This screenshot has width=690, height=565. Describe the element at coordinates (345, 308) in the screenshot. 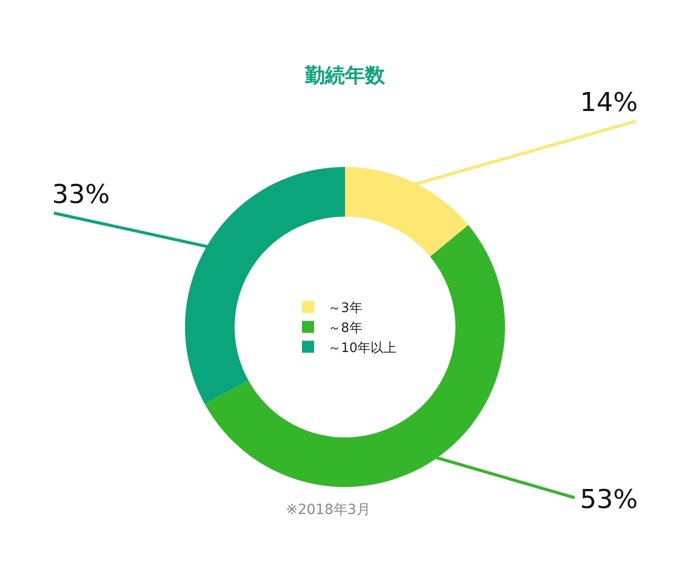

I see `legend-label: ～3年` at that location.